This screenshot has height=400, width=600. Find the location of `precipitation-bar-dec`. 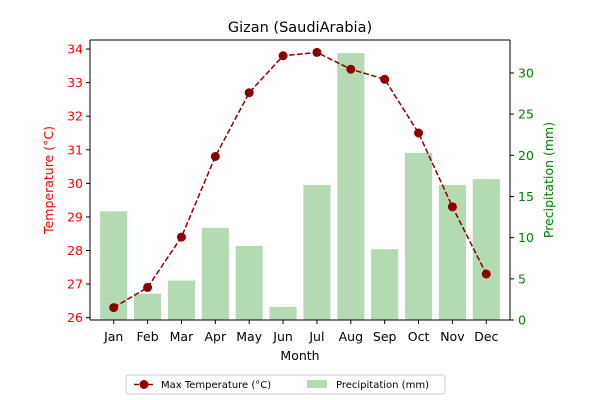

precipitation-bar-dec is located at coordinates (486, 249).